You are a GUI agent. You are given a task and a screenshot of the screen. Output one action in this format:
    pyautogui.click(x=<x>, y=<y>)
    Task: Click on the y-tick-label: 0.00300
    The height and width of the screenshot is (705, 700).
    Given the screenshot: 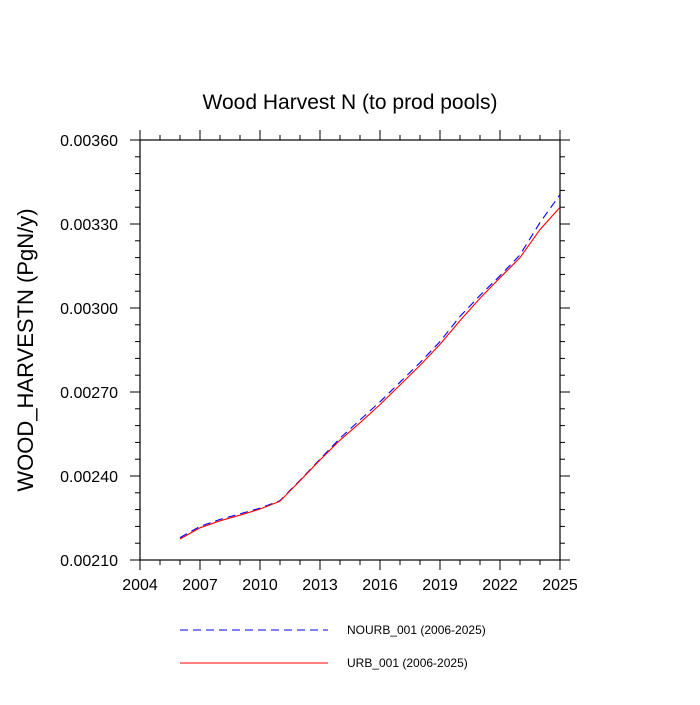 What is the action you would take?
    pyautogui.click(x=89, y=309)
    